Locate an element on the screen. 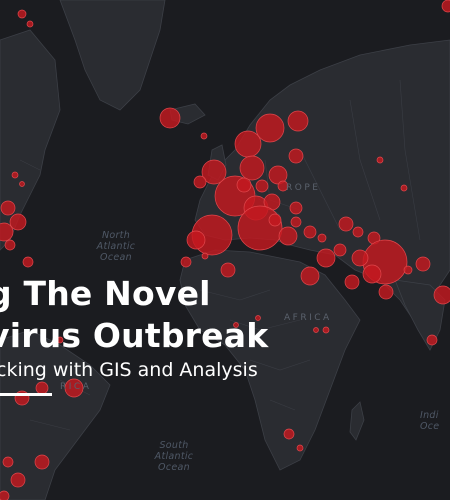 The height and width of the screenshot is (500, 450). title-underline is located at coordinates (26, 394).